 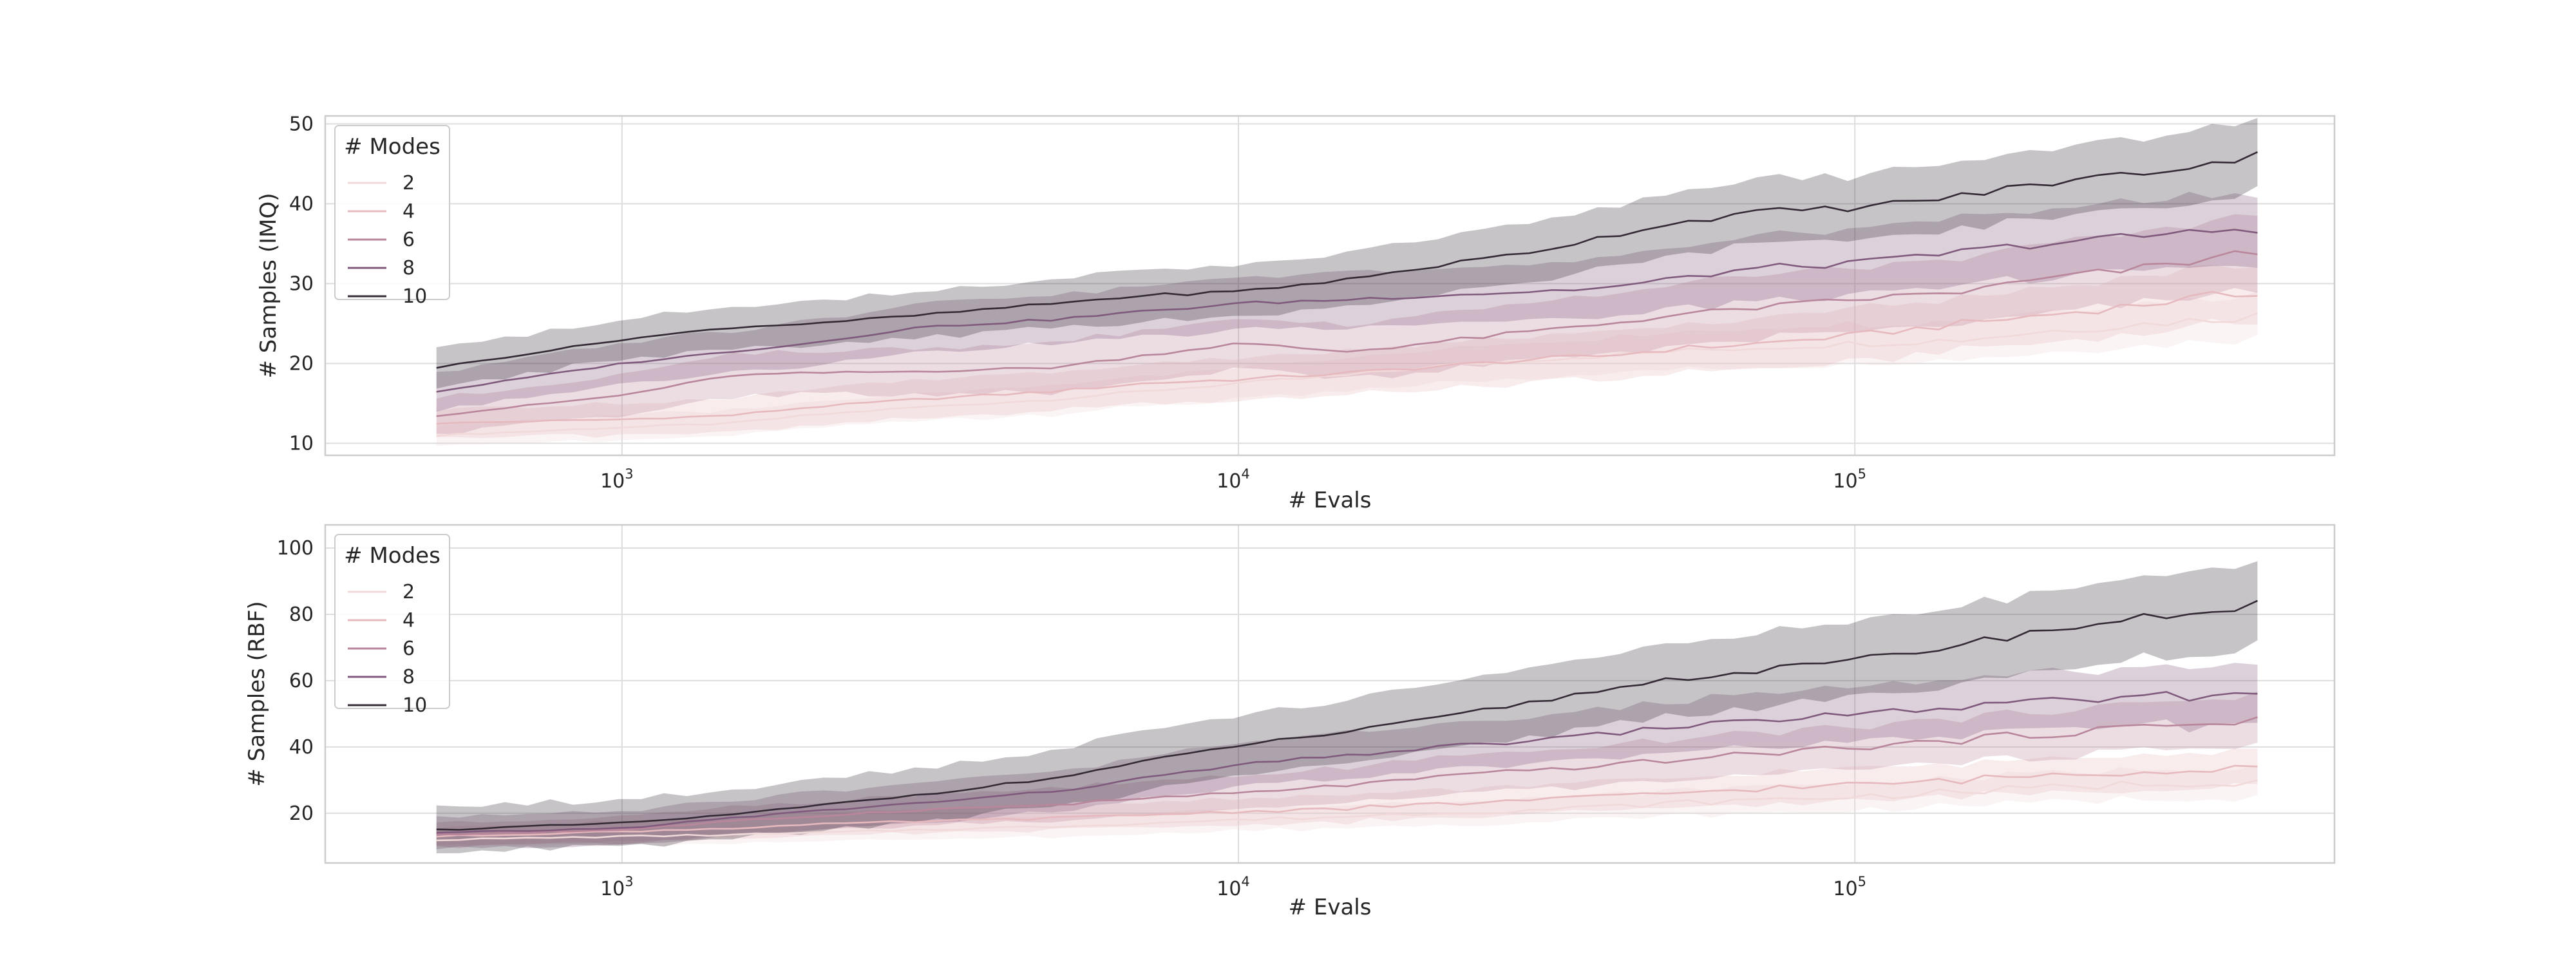 What do you see at coordinates (301, 681) in the screenshot?
I see `y-tick-label: 60` at bounding box center [301, 681].